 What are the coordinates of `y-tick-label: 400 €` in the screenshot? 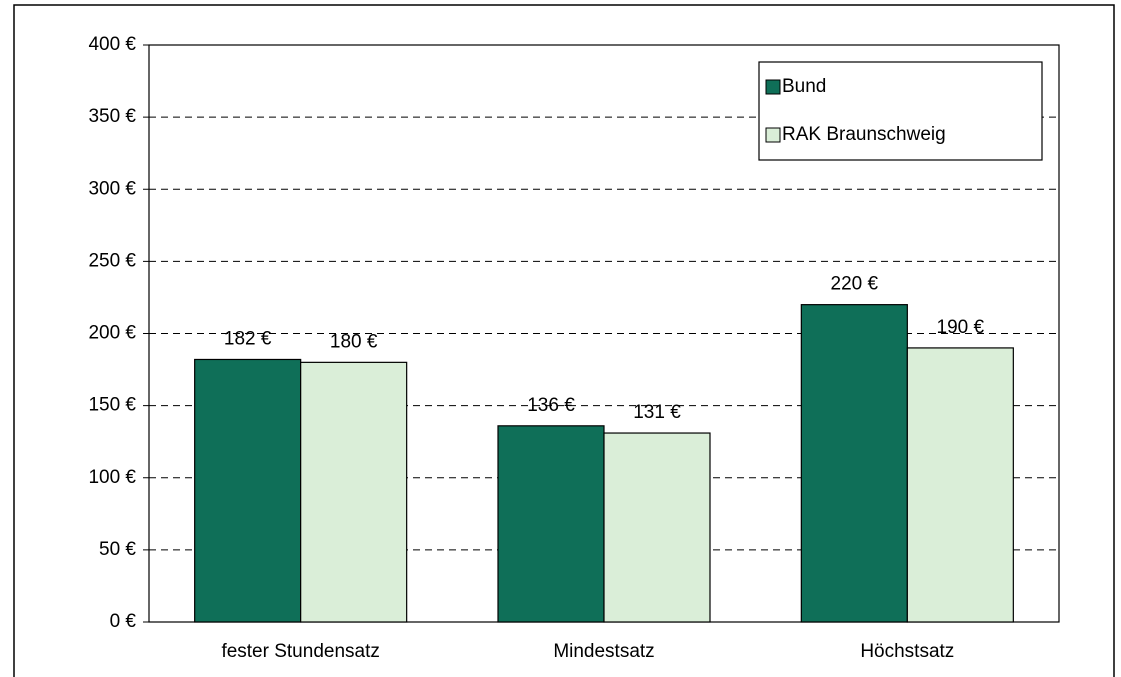 It's located at (112, 44).